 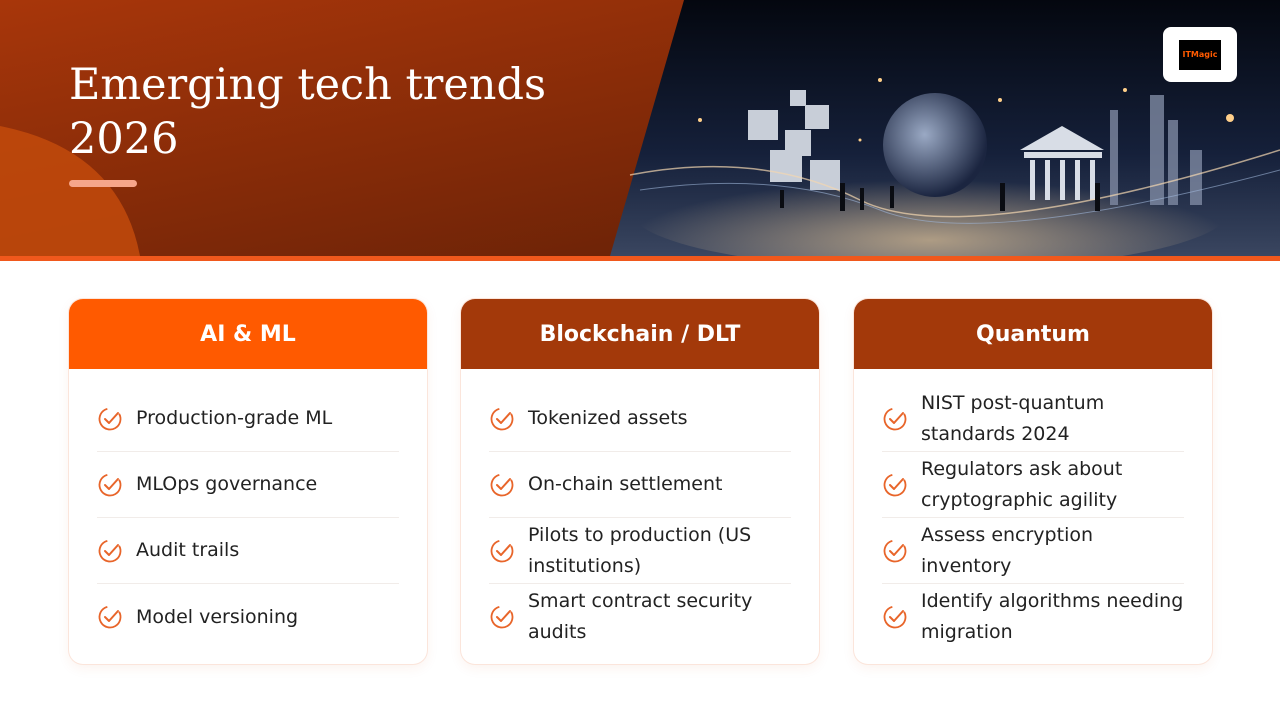 What do you see at coordinates (234, 418) in the screenshot?
I see `item-text: Production-grade ML` at bounding box center [234, 418].